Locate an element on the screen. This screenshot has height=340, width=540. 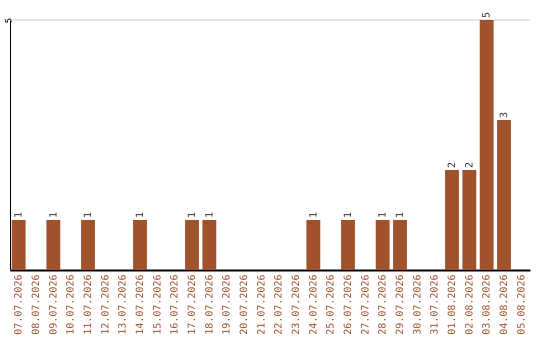
x-tick-label: 11.07.2026 is located at coordinates (88, 304).